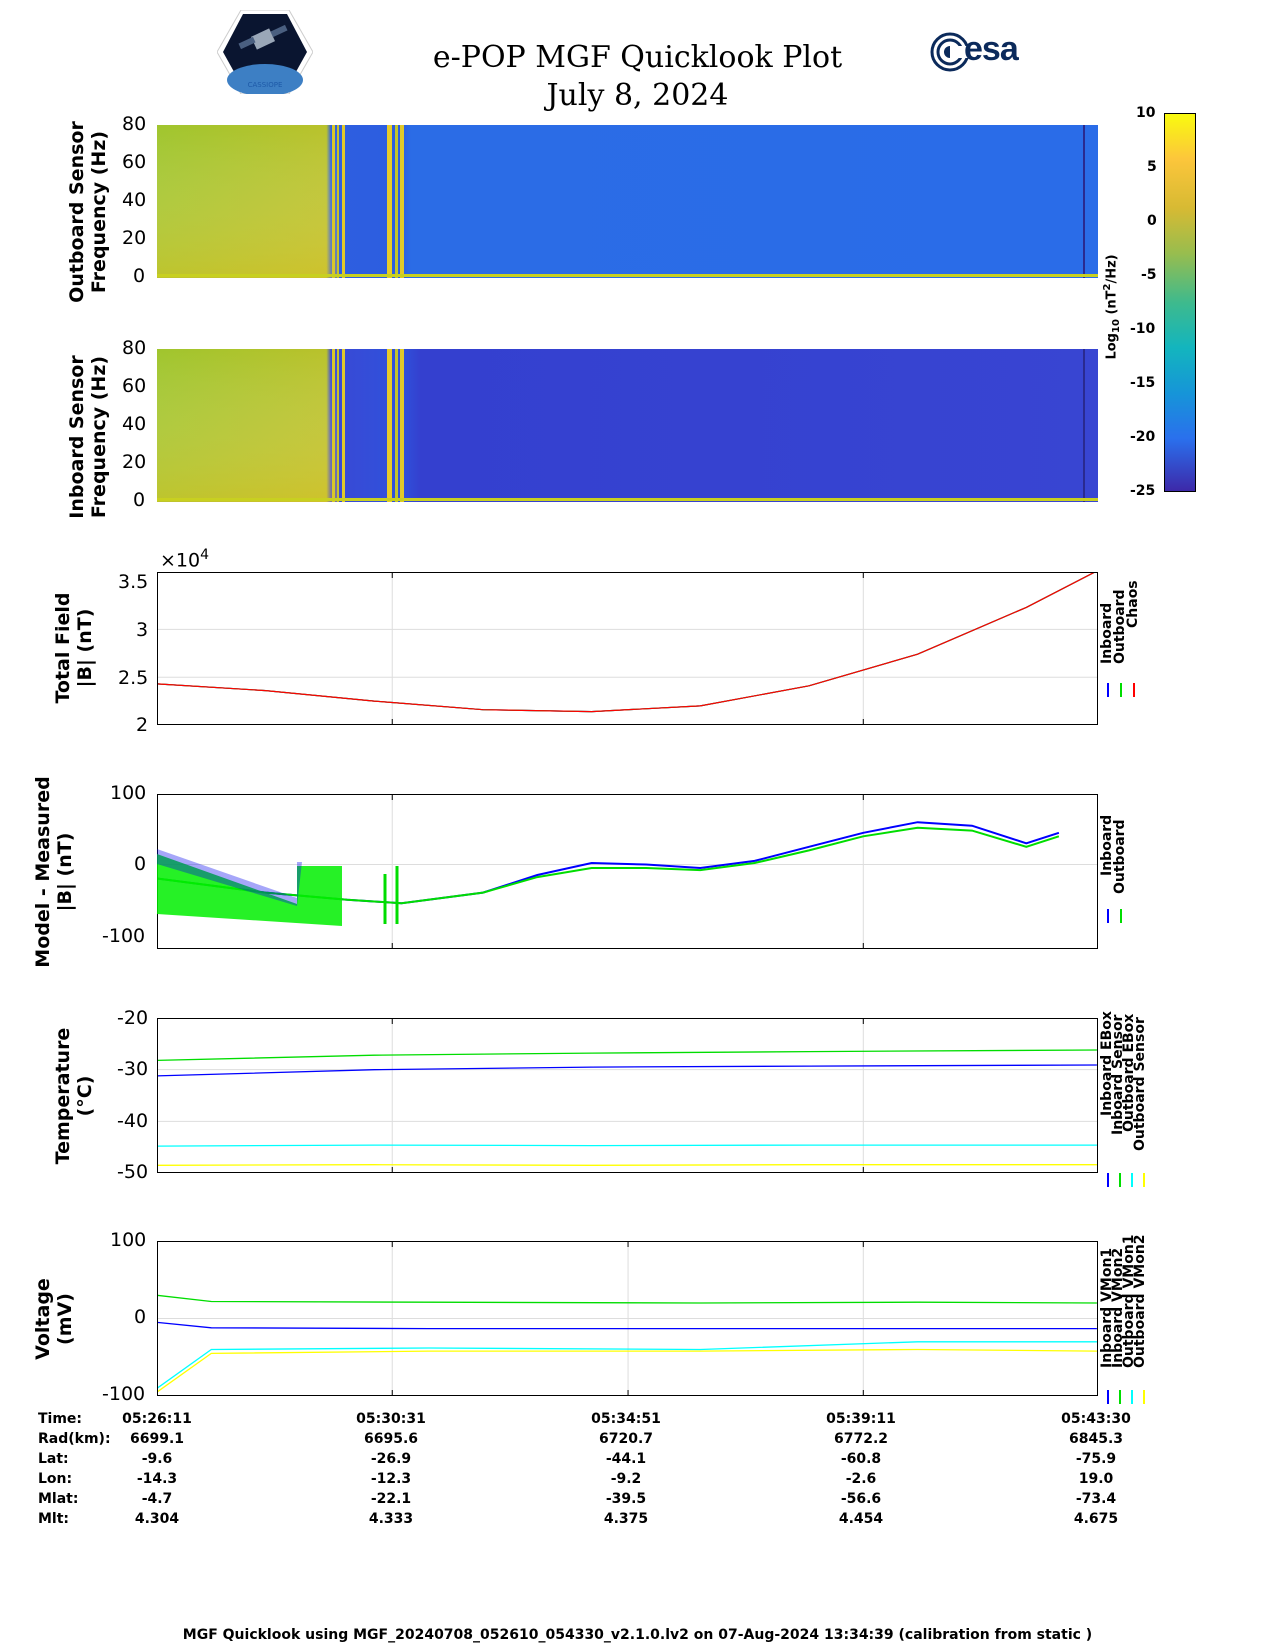 Image resolution: width=1275 pixels, height=1650 pixels. Describe the element at coordinates (85, 648) in the screenshot. I see `total-field-ylabel-line2: |B| (nT)` at that location.